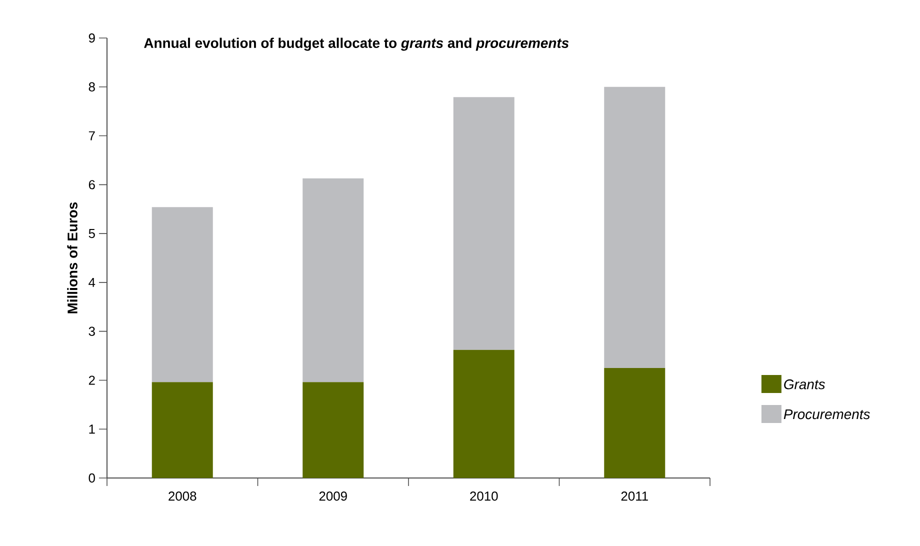 The height and width of the screenshot is (546, 920). Describe the element at coordinates (333, 496) in the screenshot. I see `x-tick-label: 2009` at that location.